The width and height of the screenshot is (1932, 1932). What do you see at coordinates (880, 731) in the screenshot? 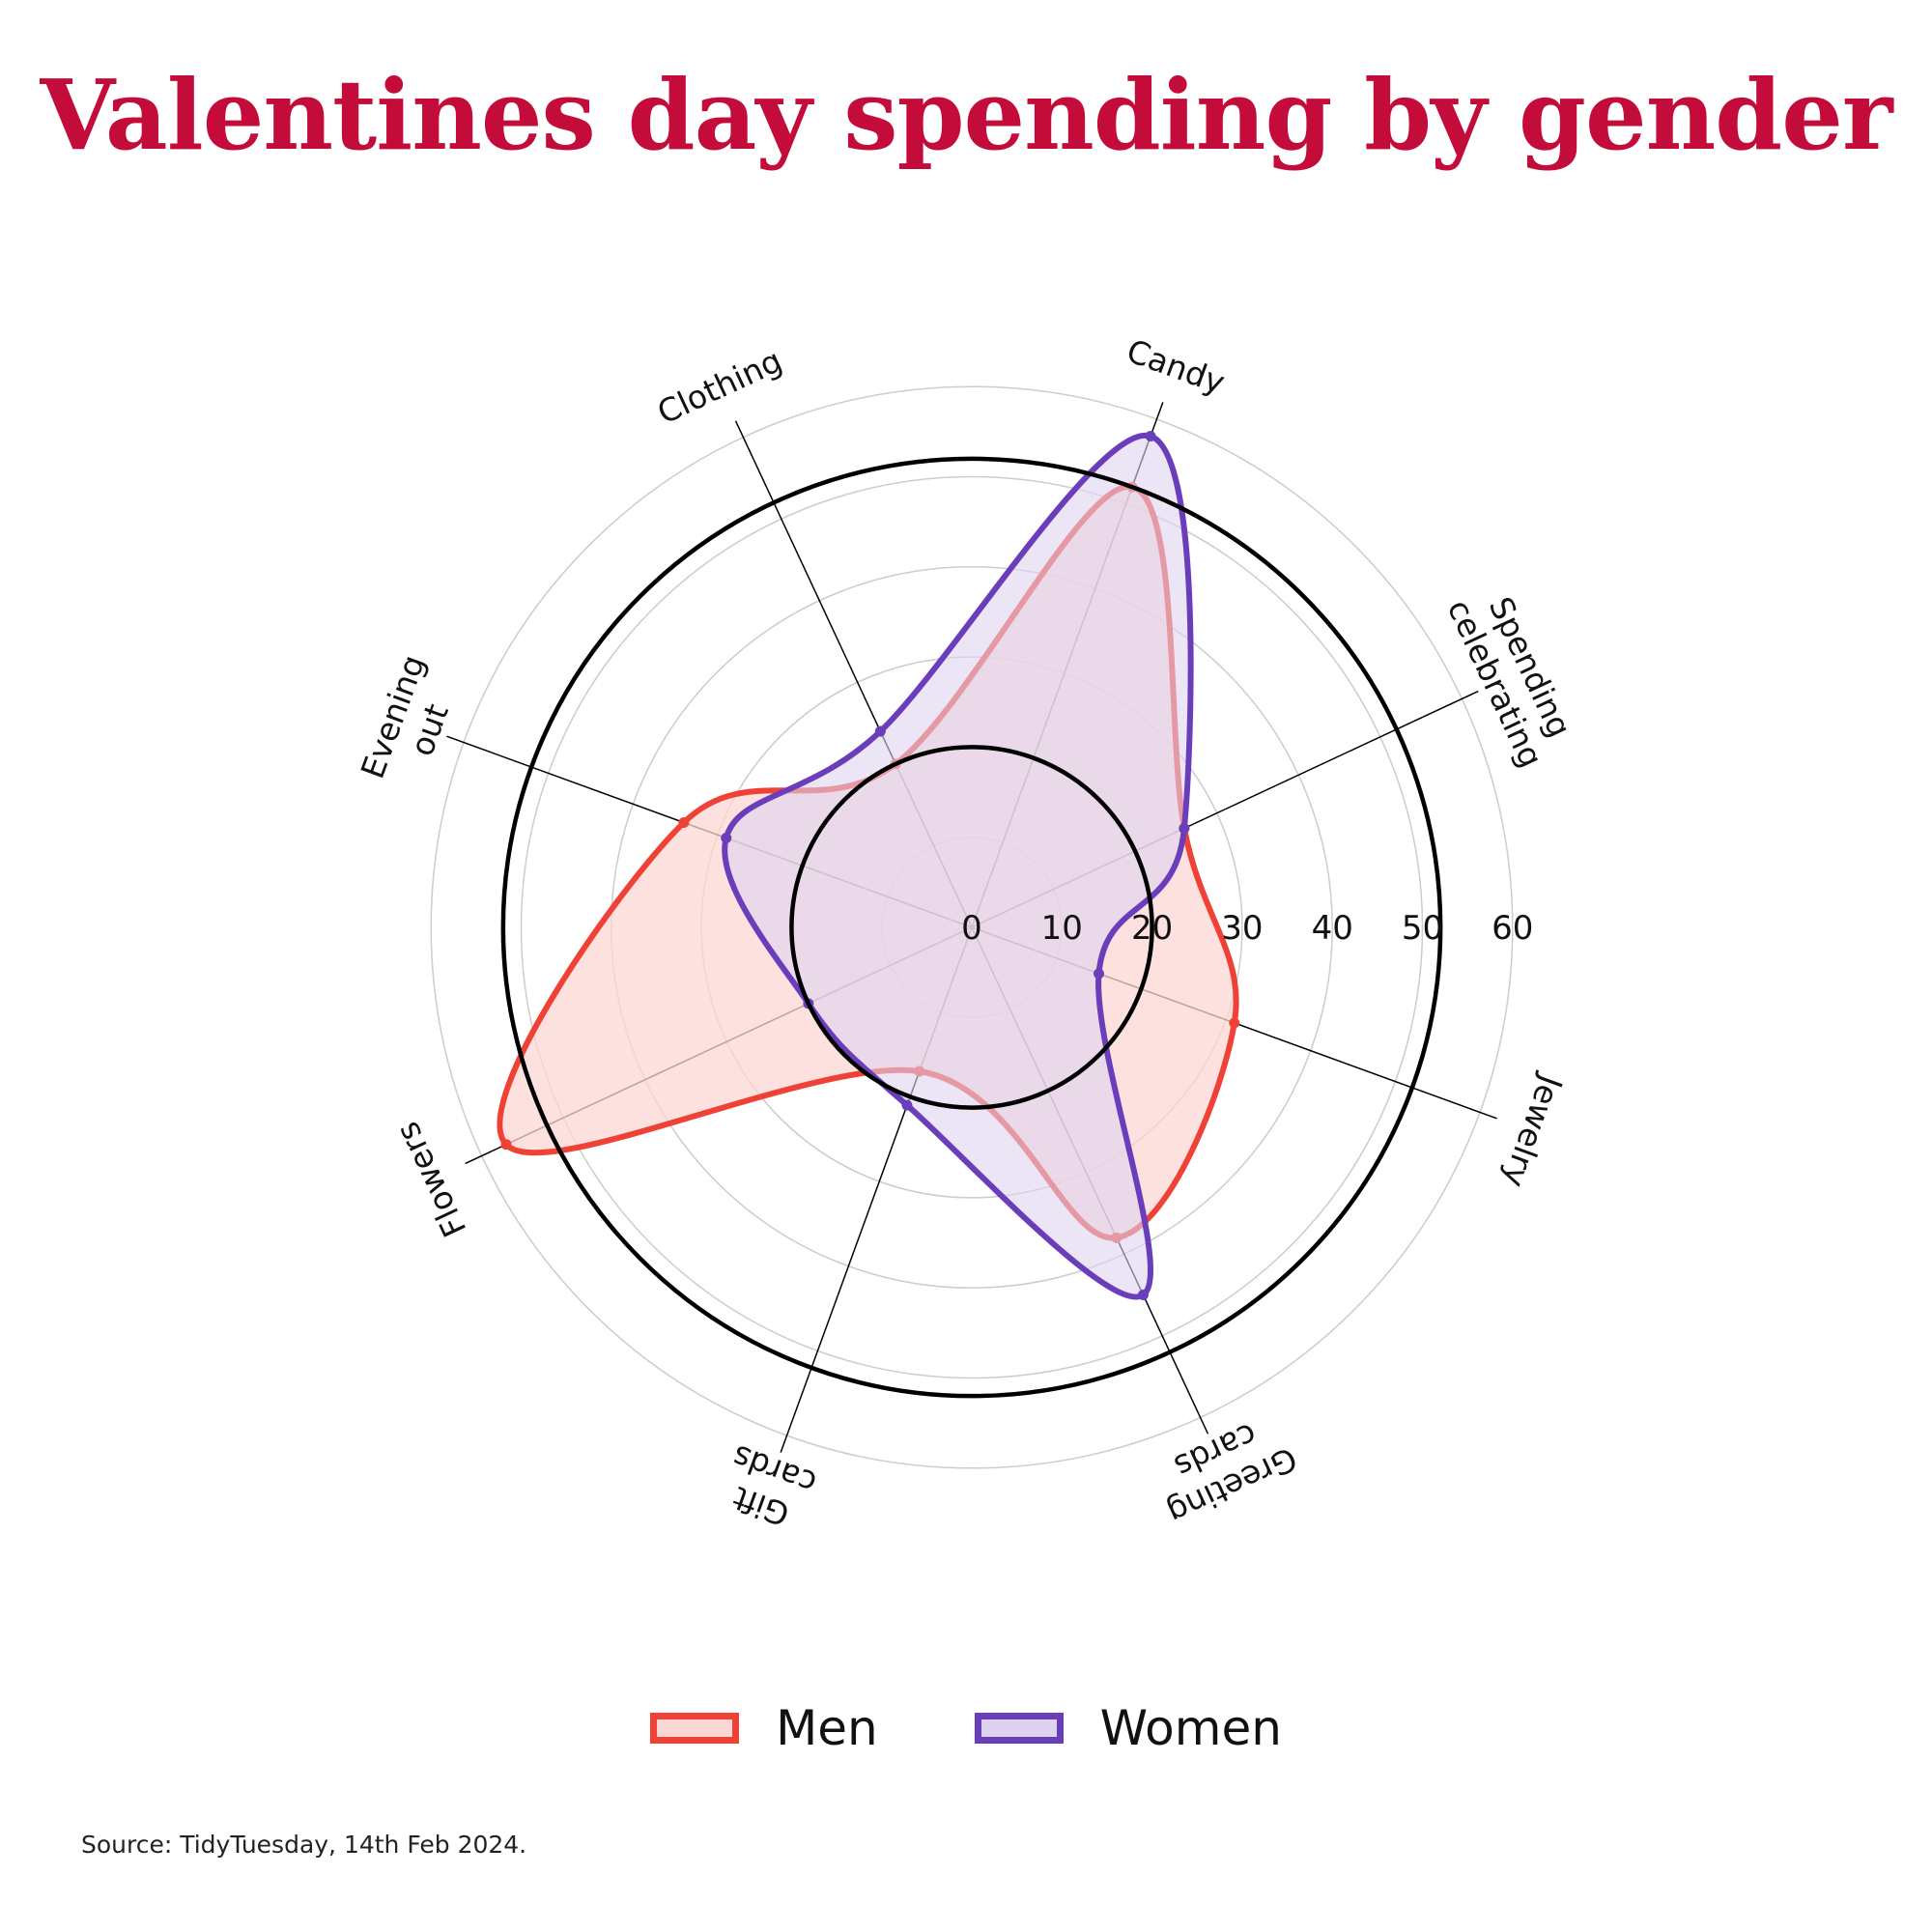
I see `data-point-women-clothing` at bounding box center [880, 731].